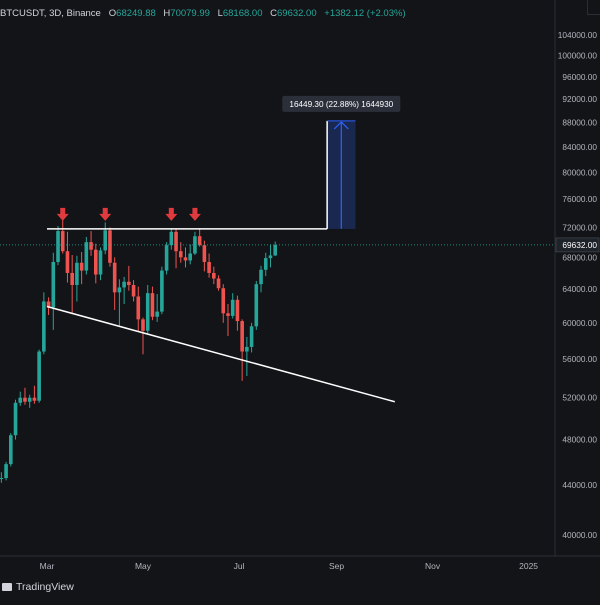  I want to click on time-tick-label: May, so click(143, 566).